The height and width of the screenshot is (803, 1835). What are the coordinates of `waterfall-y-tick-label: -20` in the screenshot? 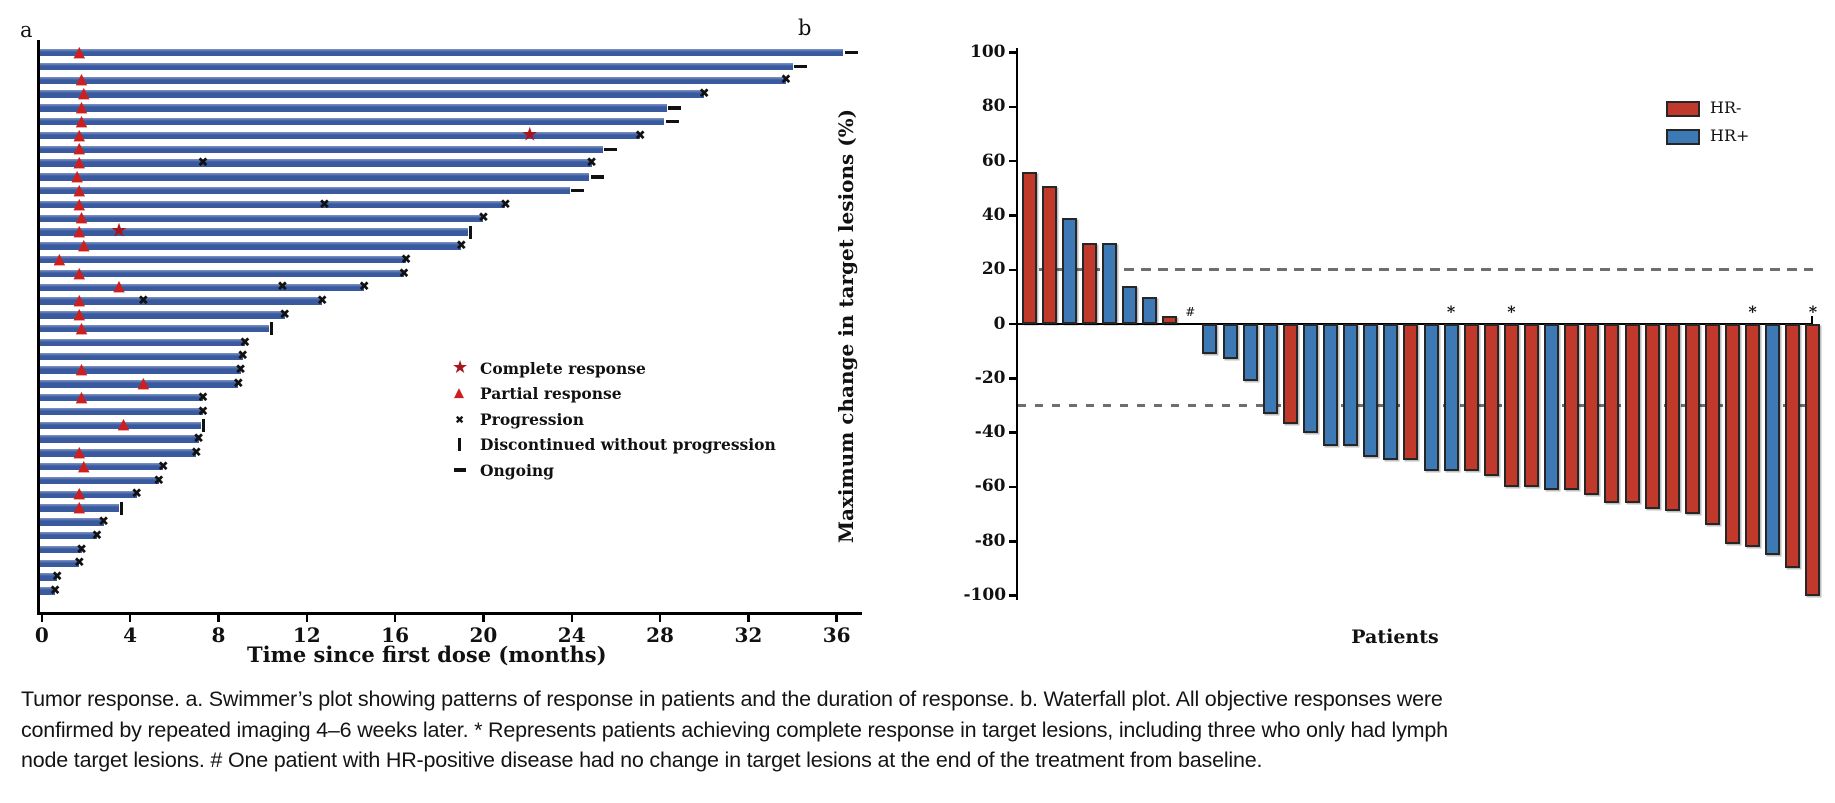 It's located at (990, 377).